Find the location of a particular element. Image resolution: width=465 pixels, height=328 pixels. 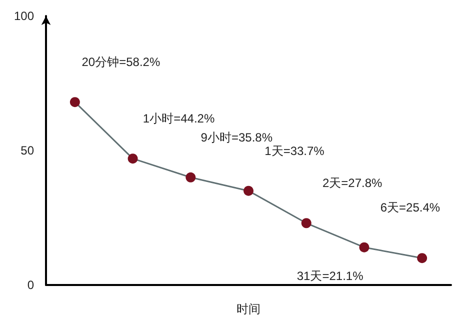

y-tick-label: 0 is located at coordinates (30, 285).